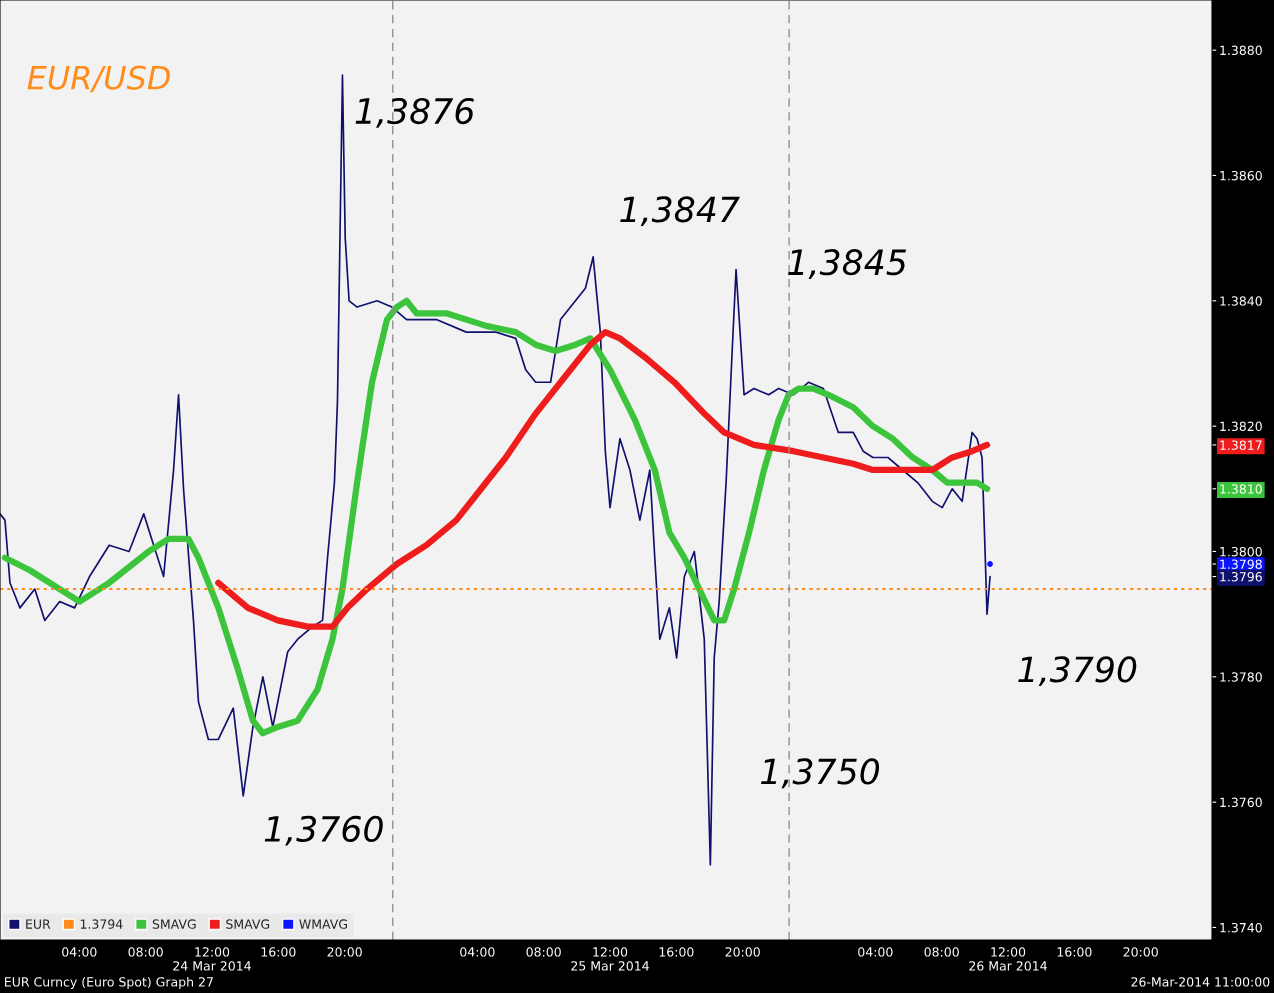 Image resolution: width=1274 pixels, height=993 pixels. Describe the element at coordinates (98, 79) in the screenshot. I see `text: EUR/USD` at that location.